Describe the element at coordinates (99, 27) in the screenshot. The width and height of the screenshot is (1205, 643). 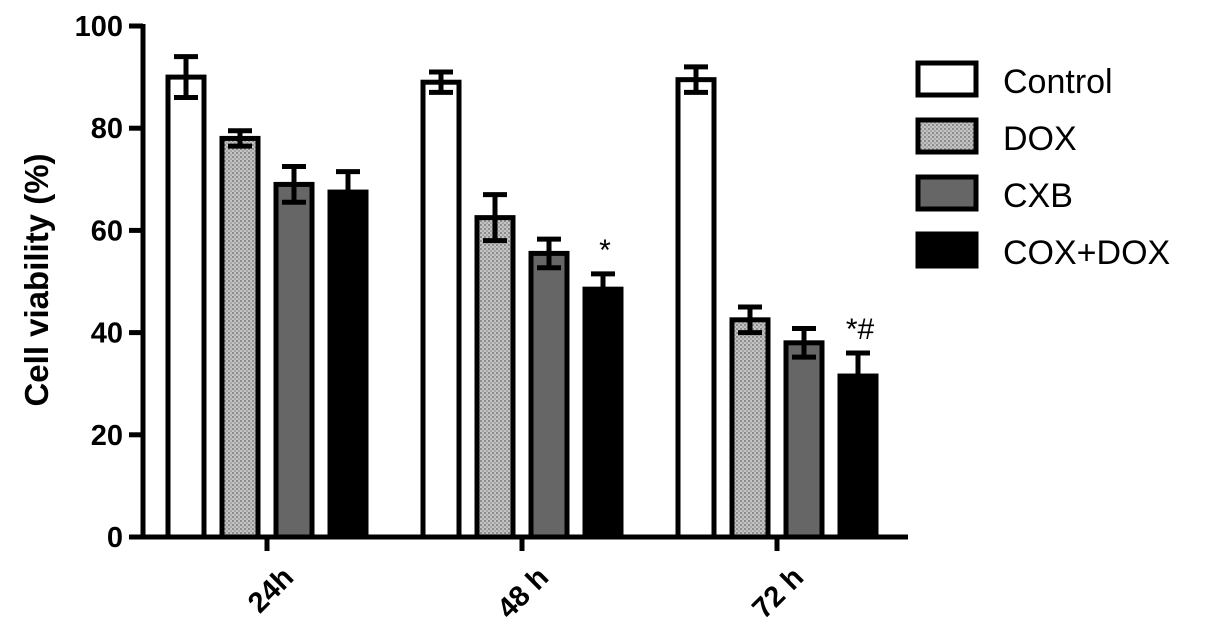
I see `y-tick-label: 100` at that location.